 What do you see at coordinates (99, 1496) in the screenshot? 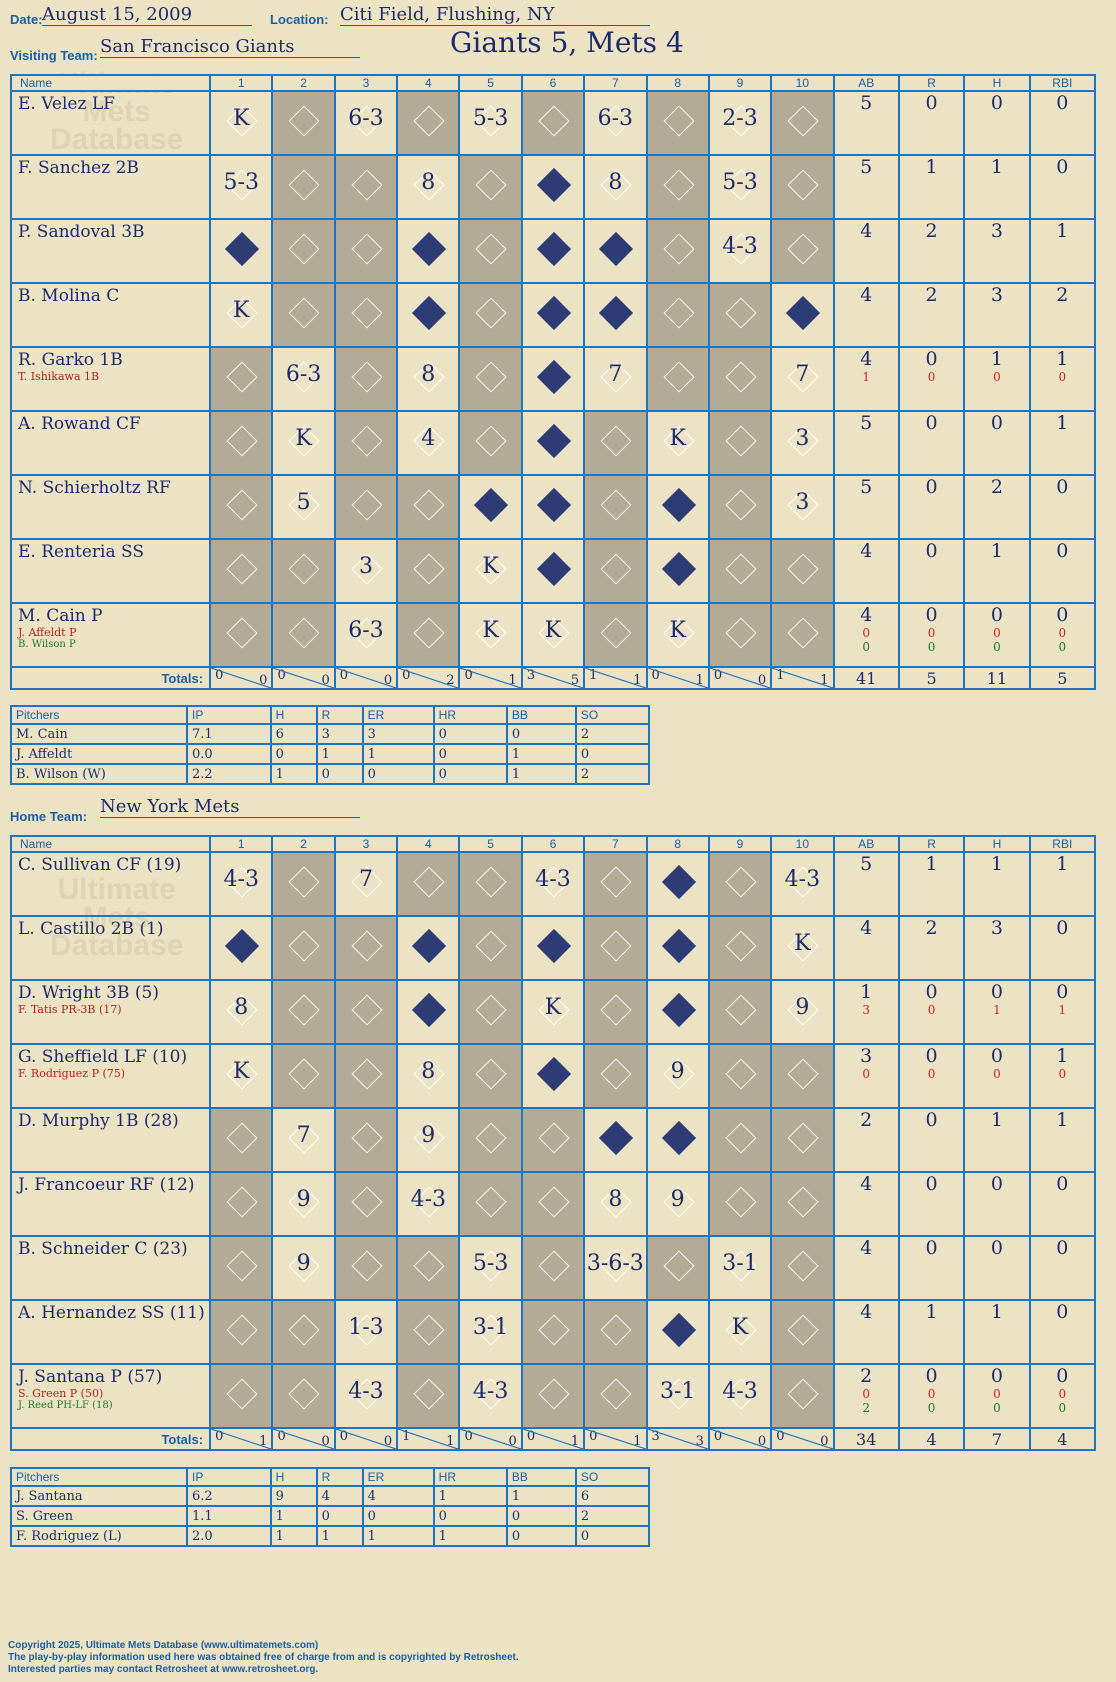
I see `pitcher-name: J. Santana` at bounding box center [99, 1496].